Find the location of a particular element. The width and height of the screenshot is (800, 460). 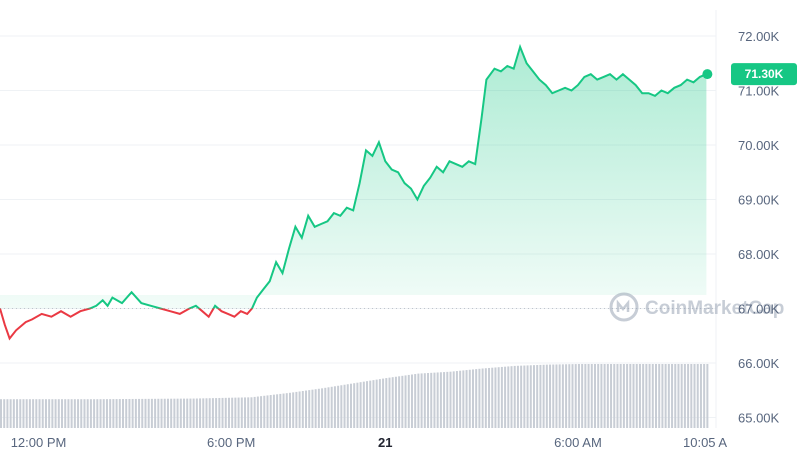

x-axis: 12:00 PM 6:00 PM 21 6:00 AM 10:05 A is located at coordinates (369, 442).